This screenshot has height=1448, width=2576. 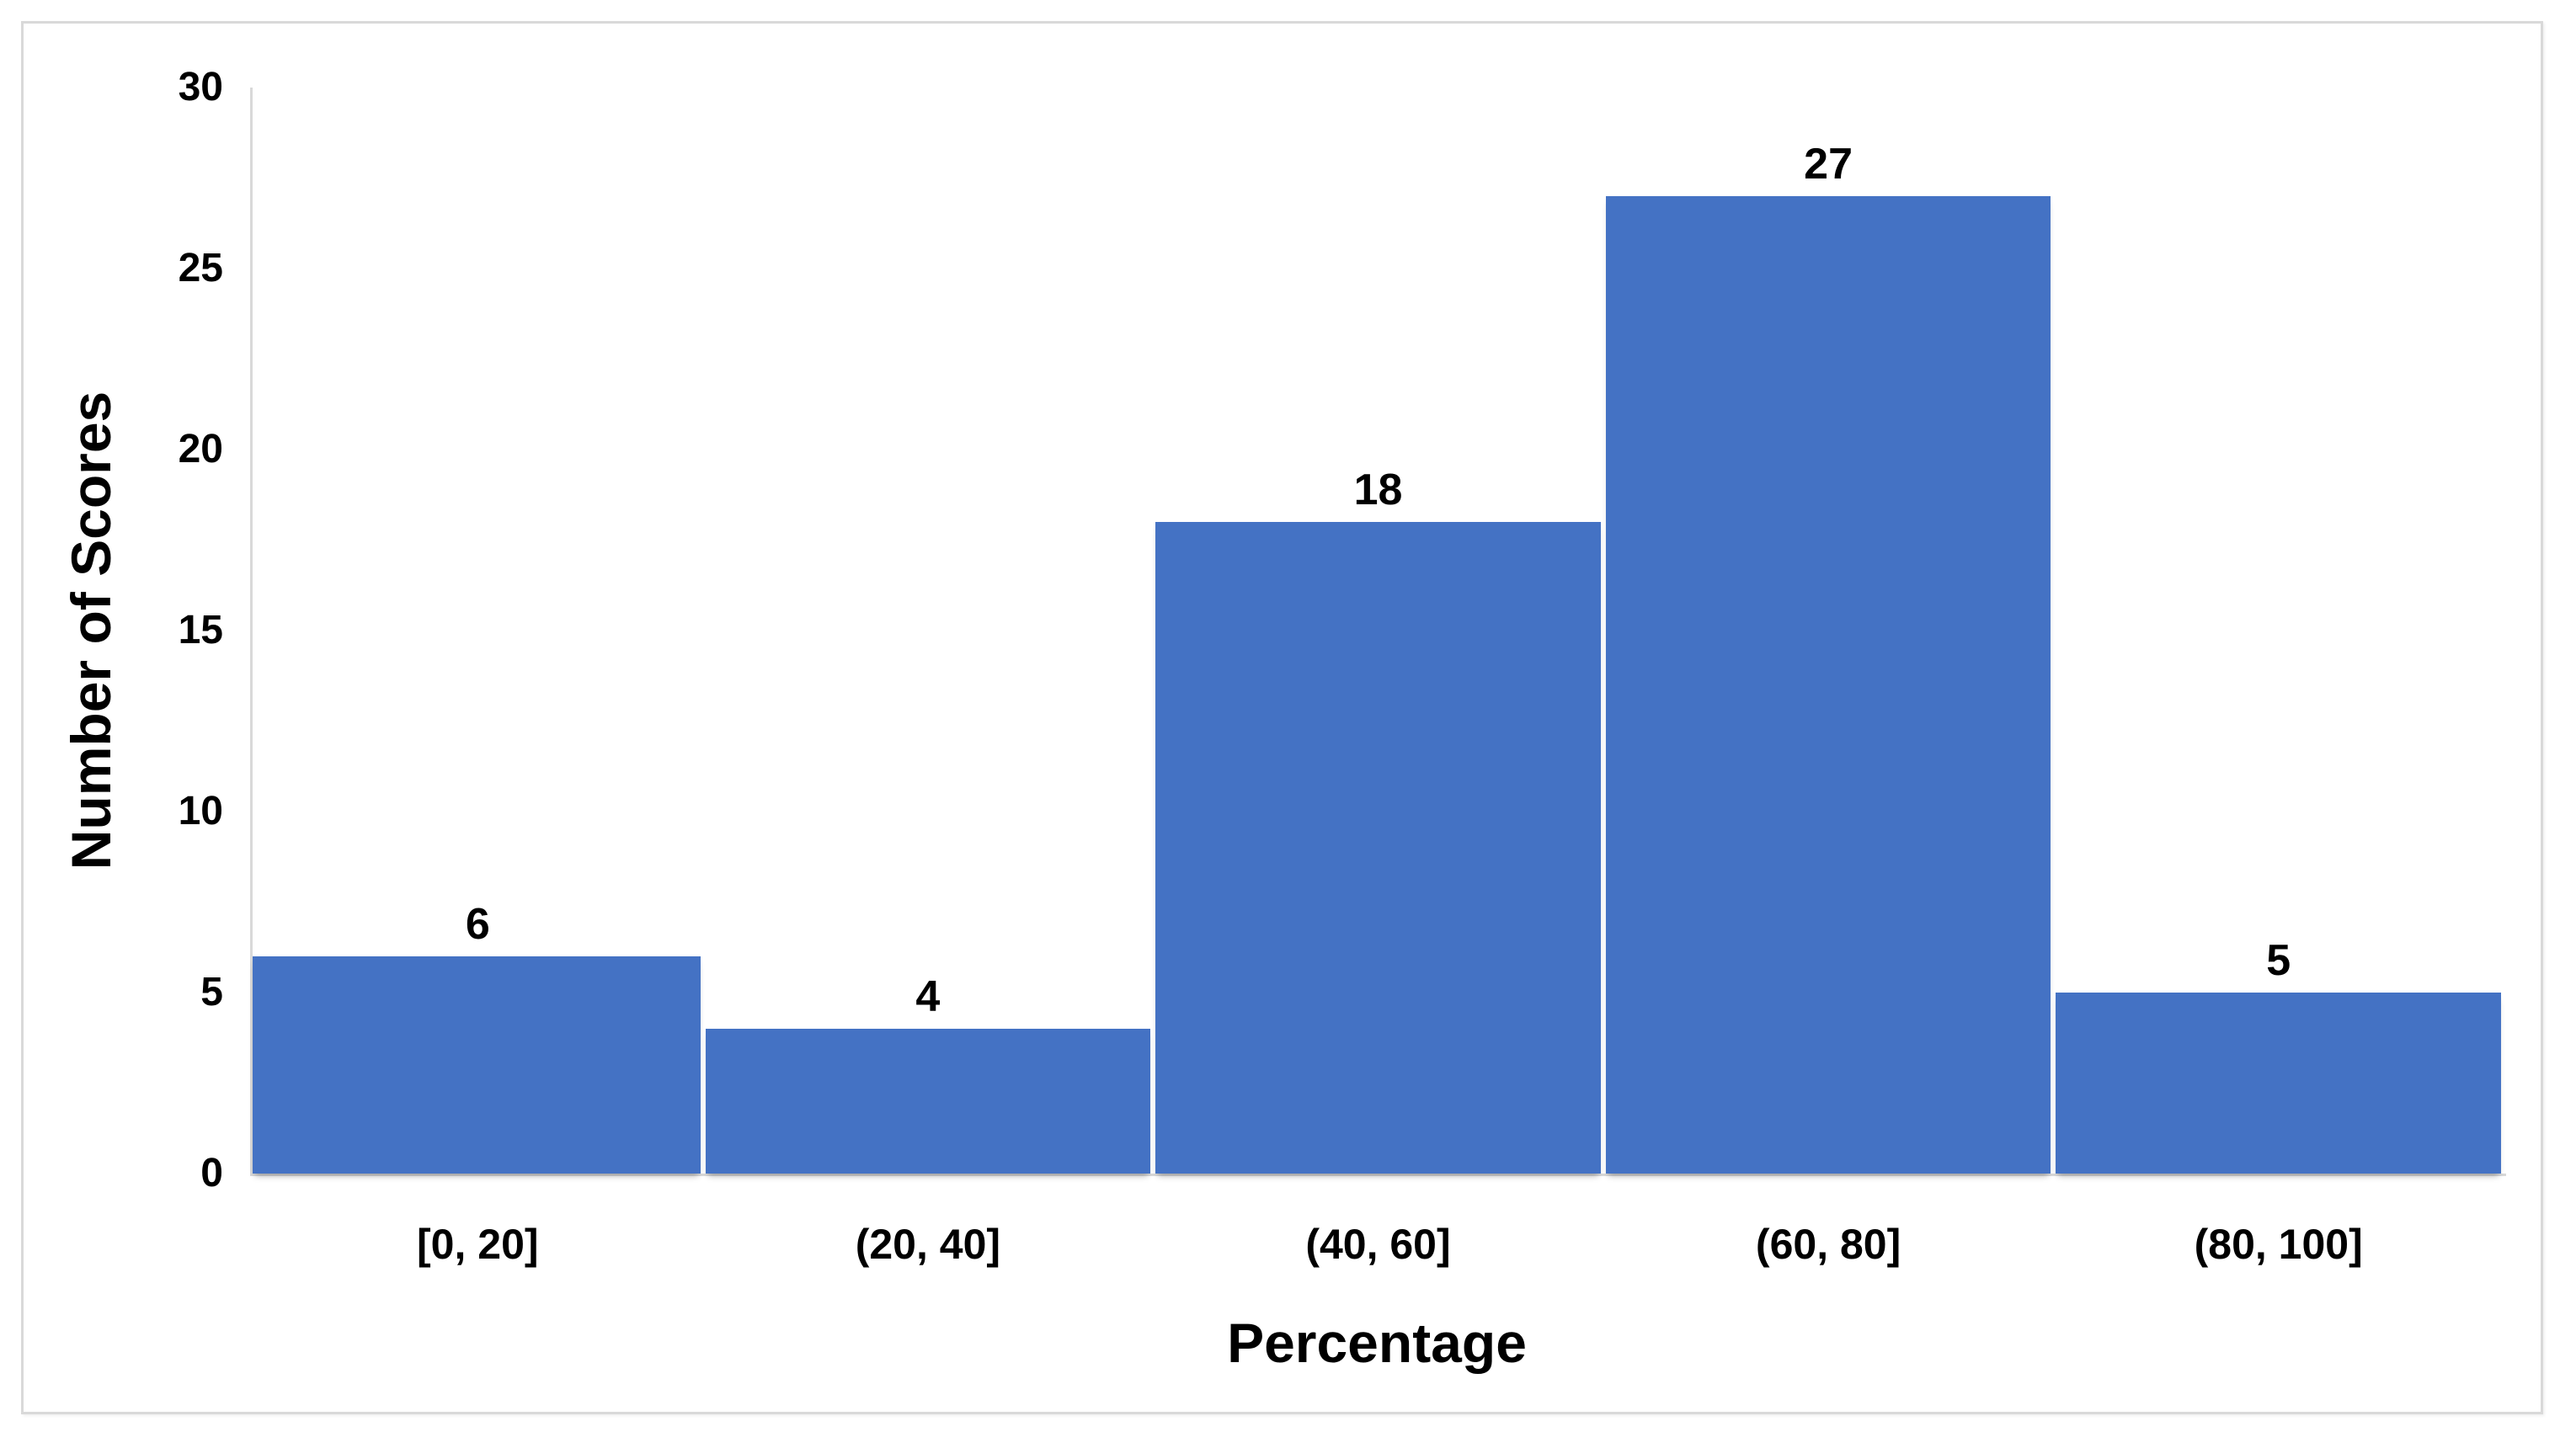 What do you see at coordinates (211, 992) in the screenshot?
I see `y-tick-label: 5` at bounding box center [211, 992].